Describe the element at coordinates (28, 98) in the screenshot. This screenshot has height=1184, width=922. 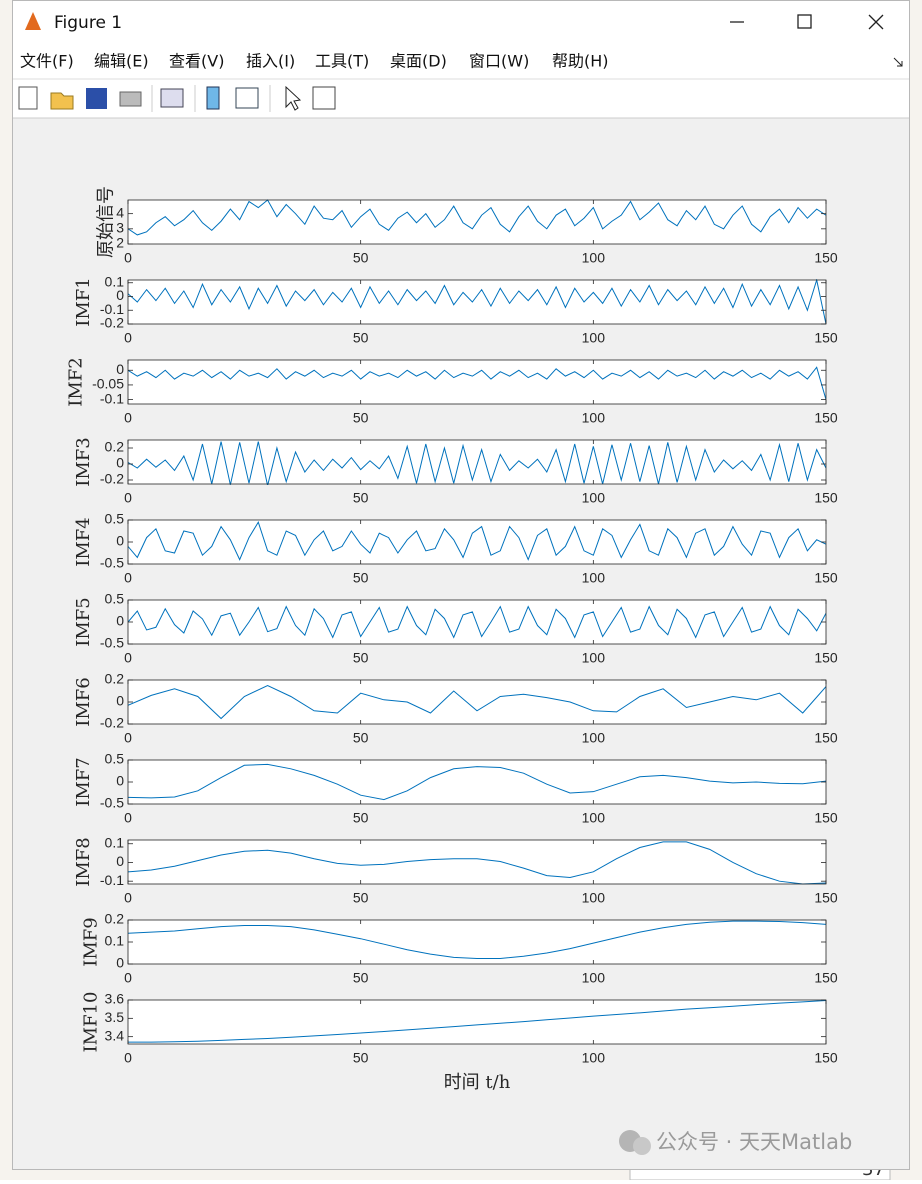
I see `new-icon` at that location.